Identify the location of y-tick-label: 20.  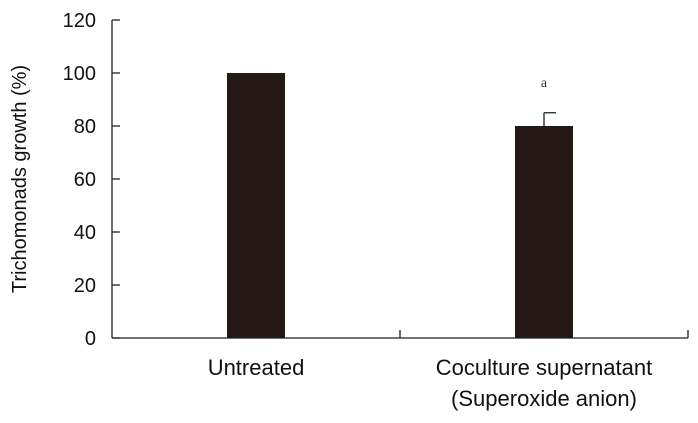
(85, 286).